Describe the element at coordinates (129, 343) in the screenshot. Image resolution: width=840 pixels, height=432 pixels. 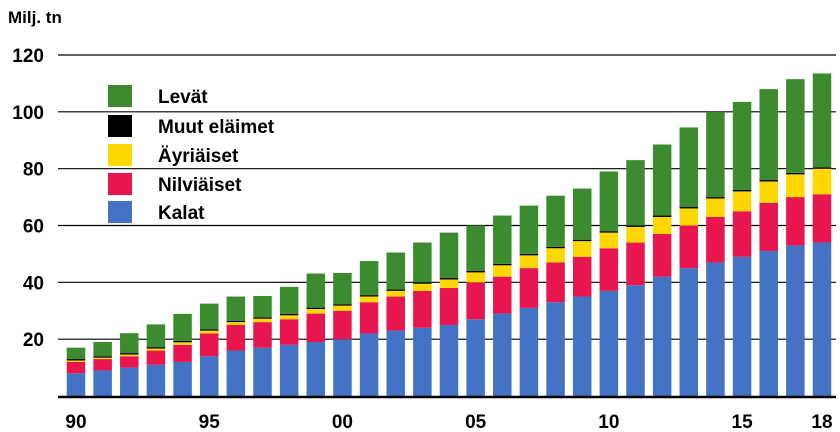
I see `bar-1992-lev-t` at that location.